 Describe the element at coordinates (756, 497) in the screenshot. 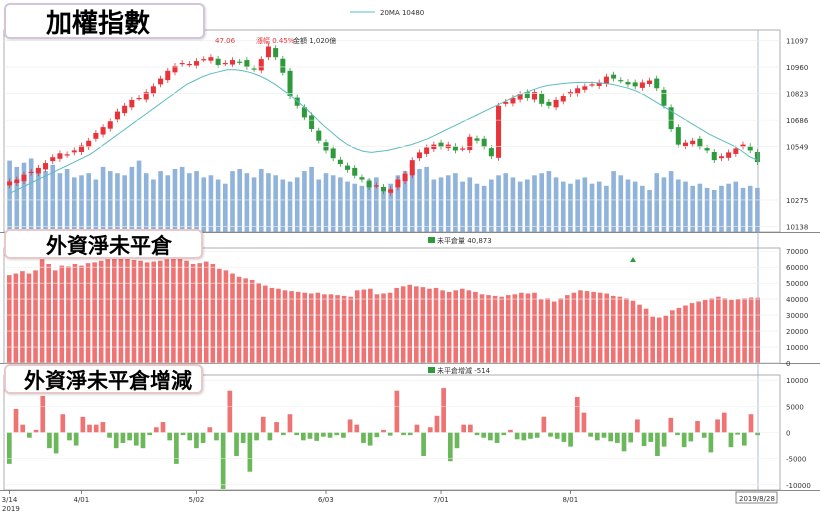

I see `date-box` at that location.